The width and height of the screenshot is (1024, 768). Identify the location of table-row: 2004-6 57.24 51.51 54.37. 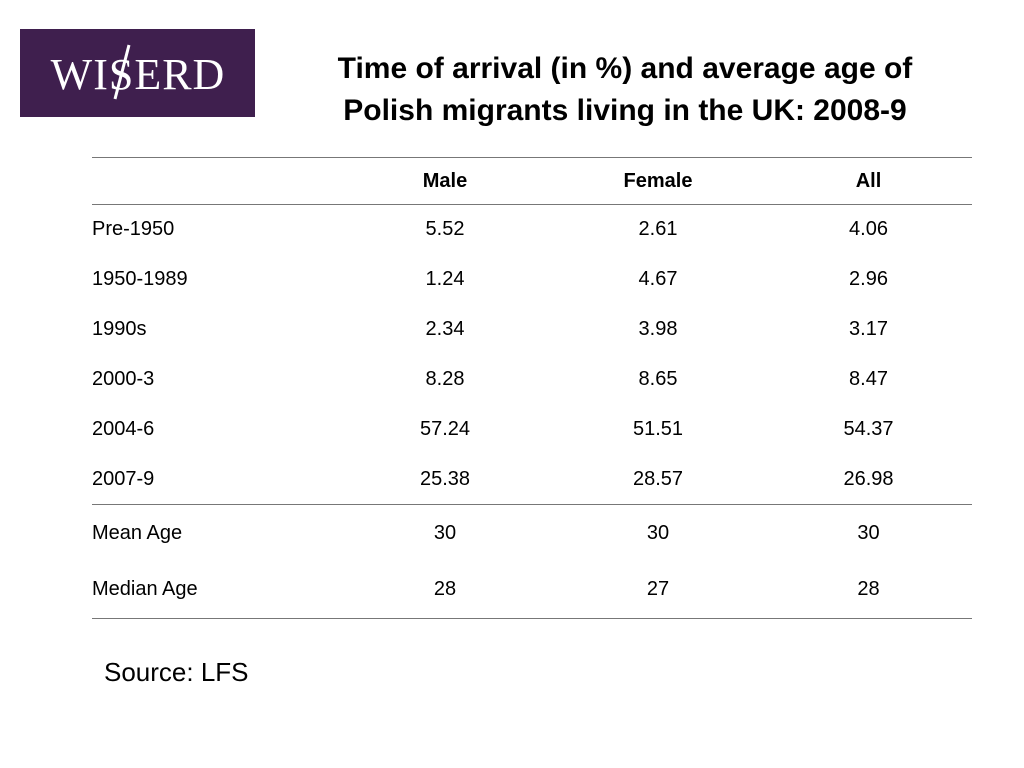
(532, 430).